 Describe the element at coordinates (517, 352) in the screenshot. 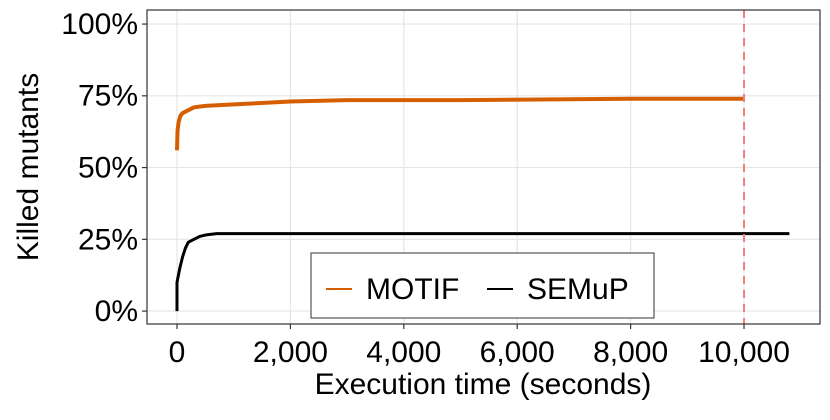

I see `x-tick-label: 6,000` at that location.